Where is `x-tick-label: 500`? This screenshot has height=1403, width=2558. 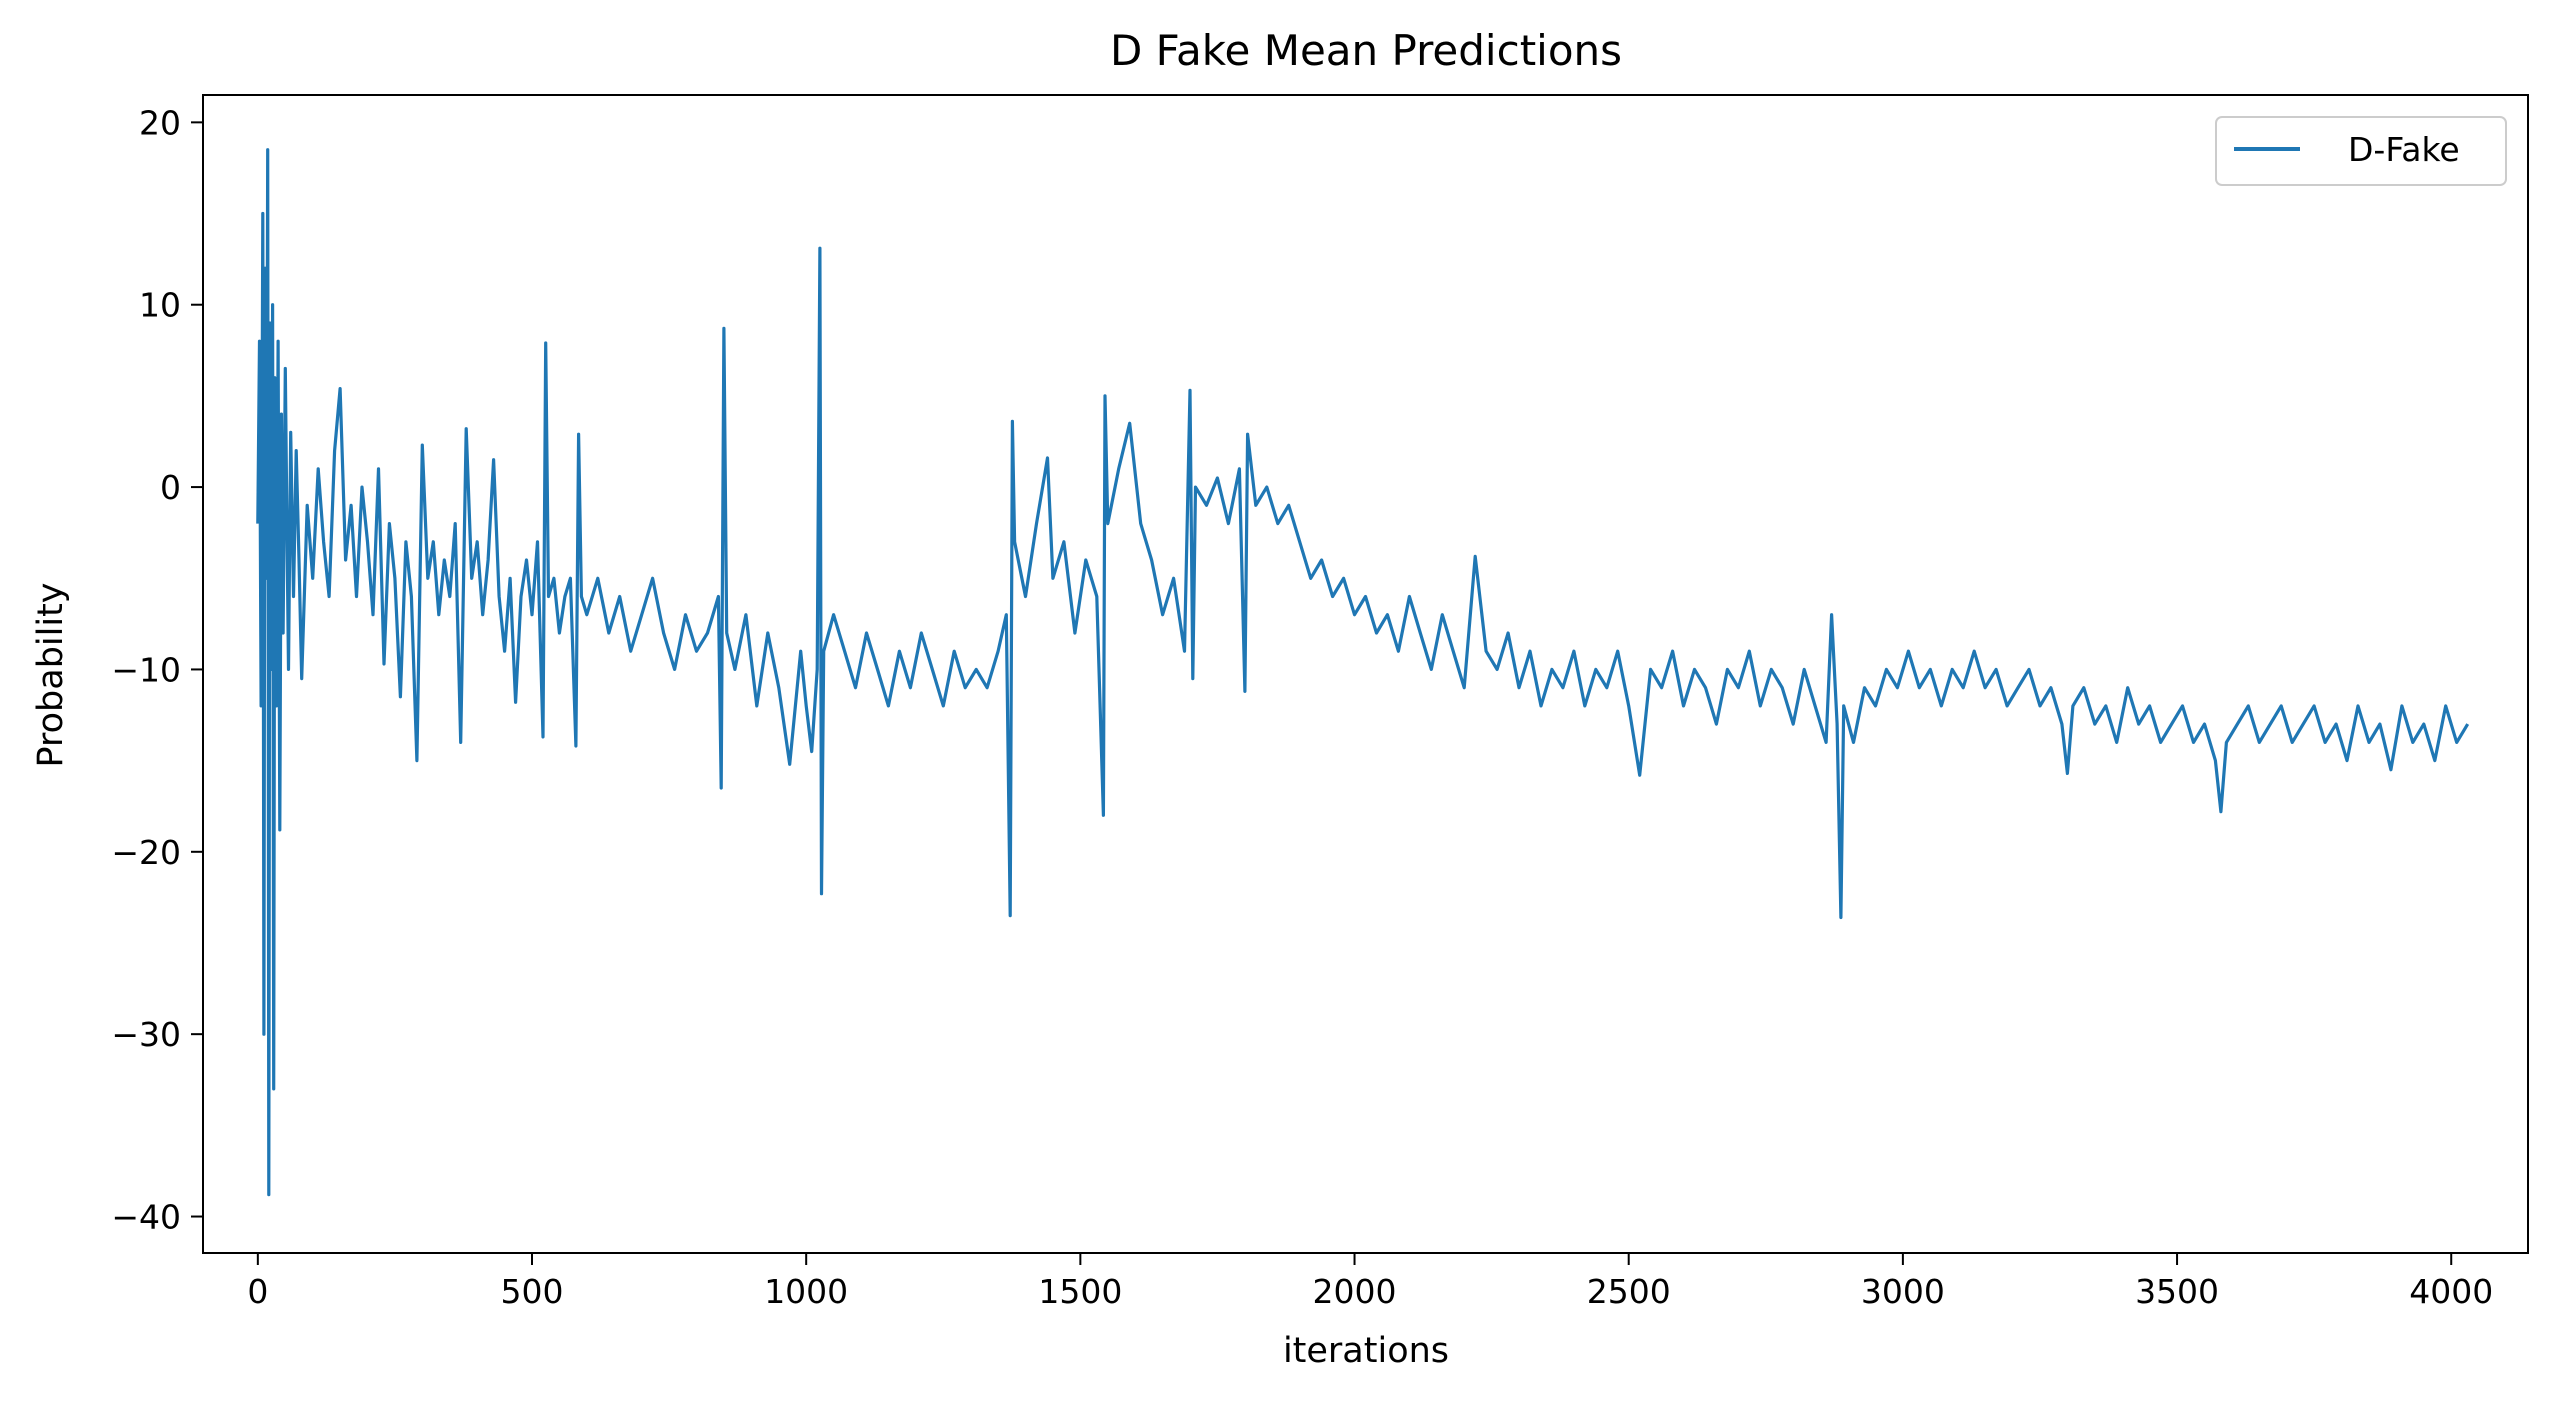
x-tick-label: 500 is located at coordinates (532, 1291).